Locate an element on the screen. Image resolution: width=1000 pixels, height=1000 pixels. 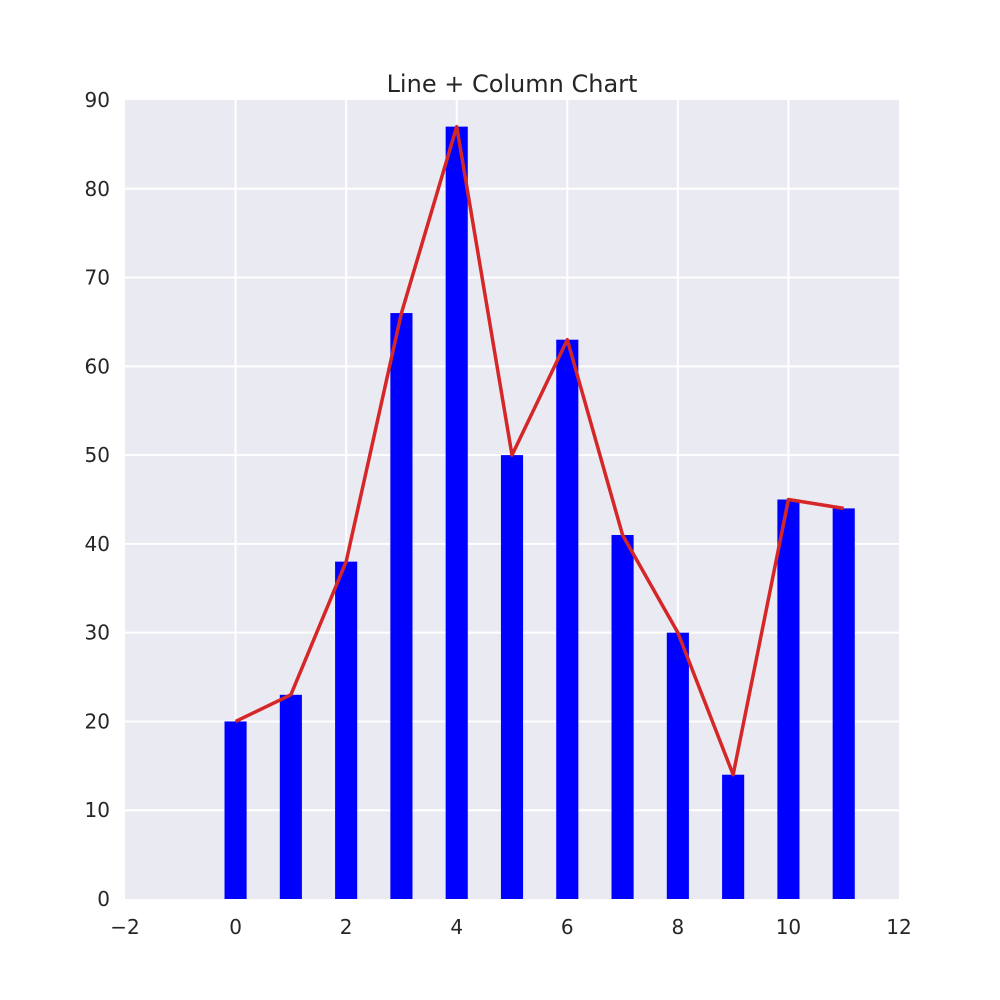
x-axis-tick-labels: −2 0 2 4 6 8 10 12 is located at coordinates (510, 927).